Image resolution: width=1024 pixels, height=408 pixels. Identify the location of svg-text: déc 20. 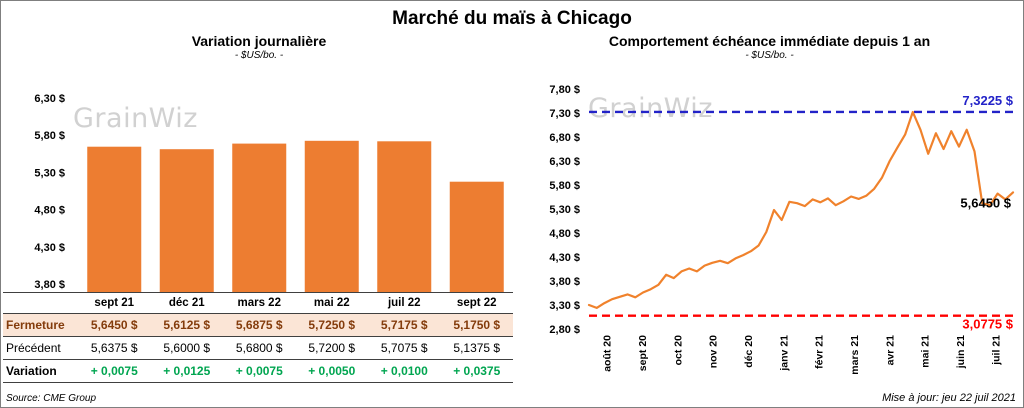
(749, 351).